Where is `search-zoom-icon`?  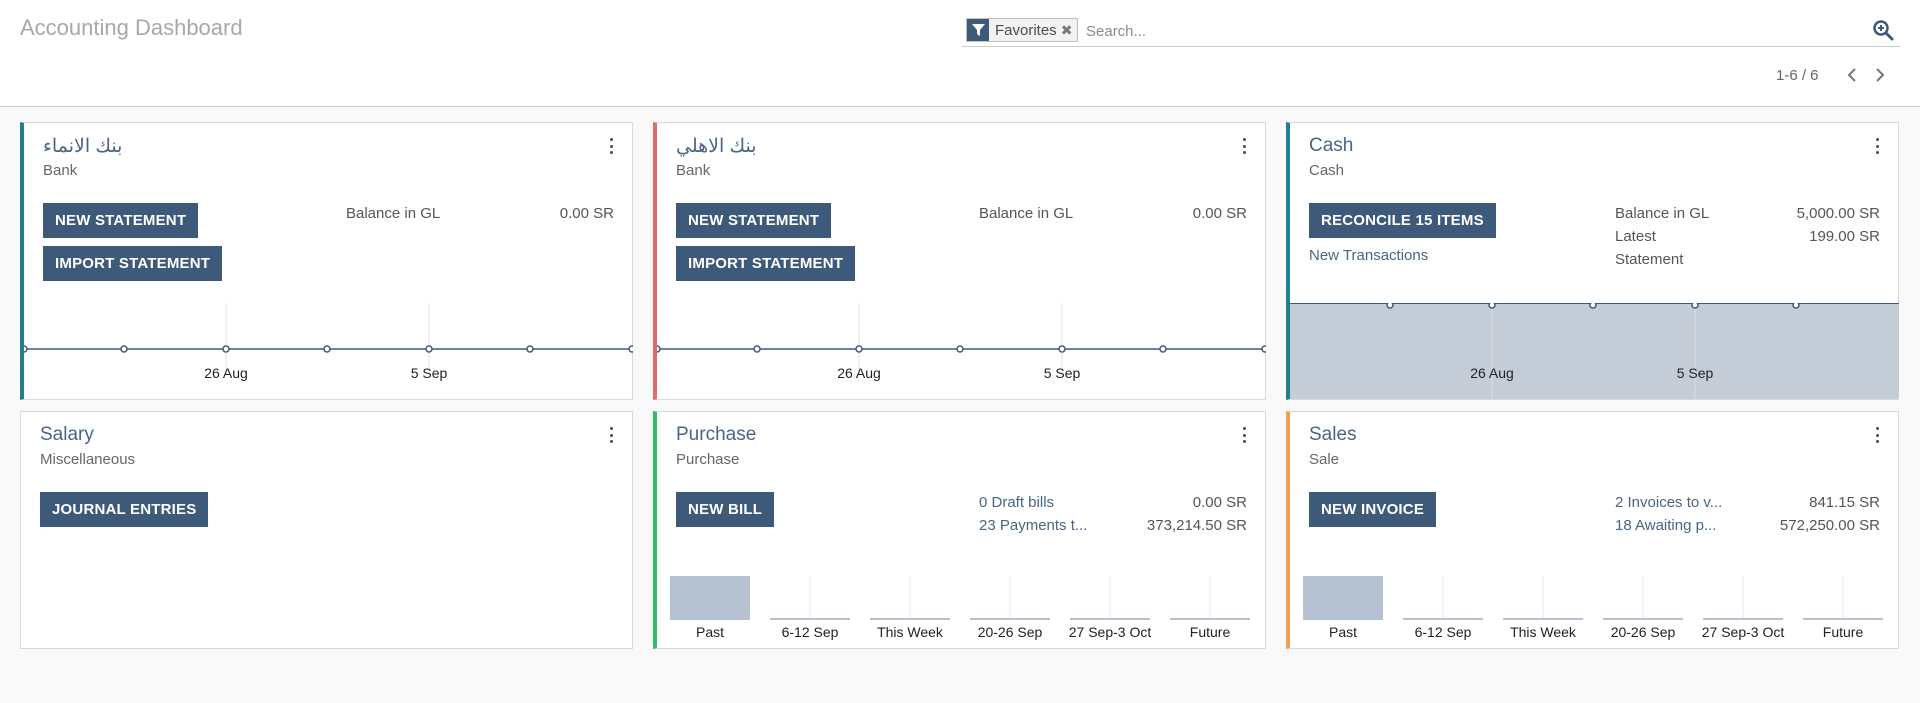
search-zoom-icon is located at coordinates (1884, 31).